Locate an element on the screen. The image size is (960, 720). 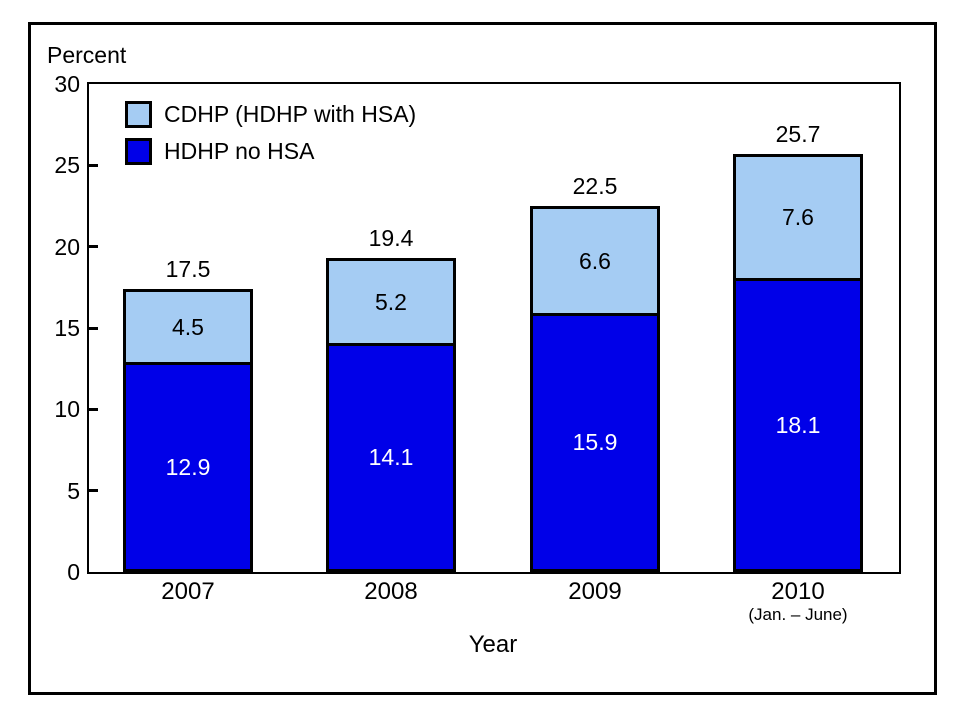
bar-value-label-hdhp: 18.1 is located at coordinates (798, 424).